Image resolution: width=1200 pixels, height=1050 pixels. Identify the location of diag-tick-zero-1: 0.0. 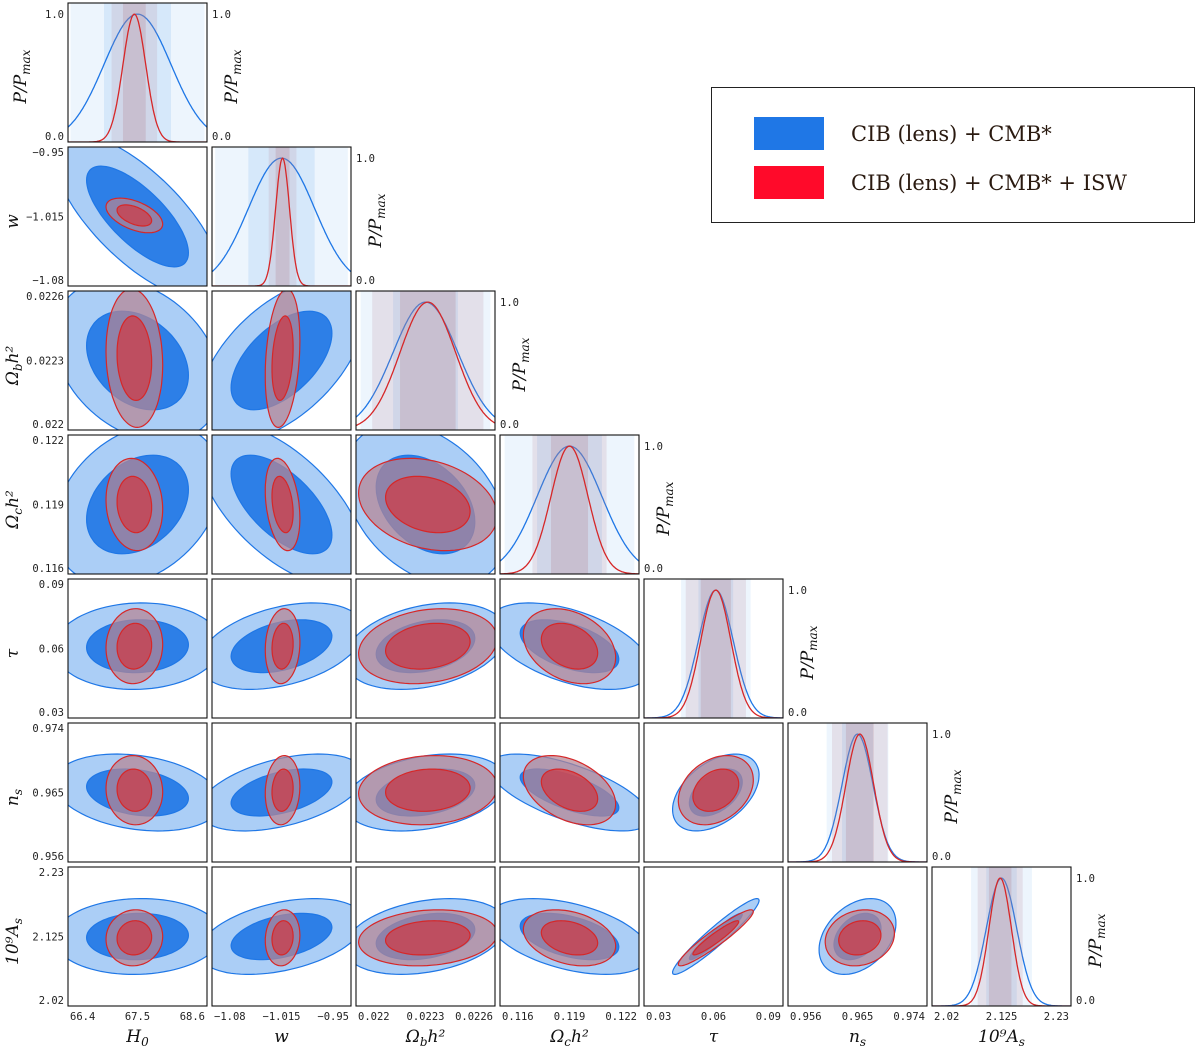
(365, 281).